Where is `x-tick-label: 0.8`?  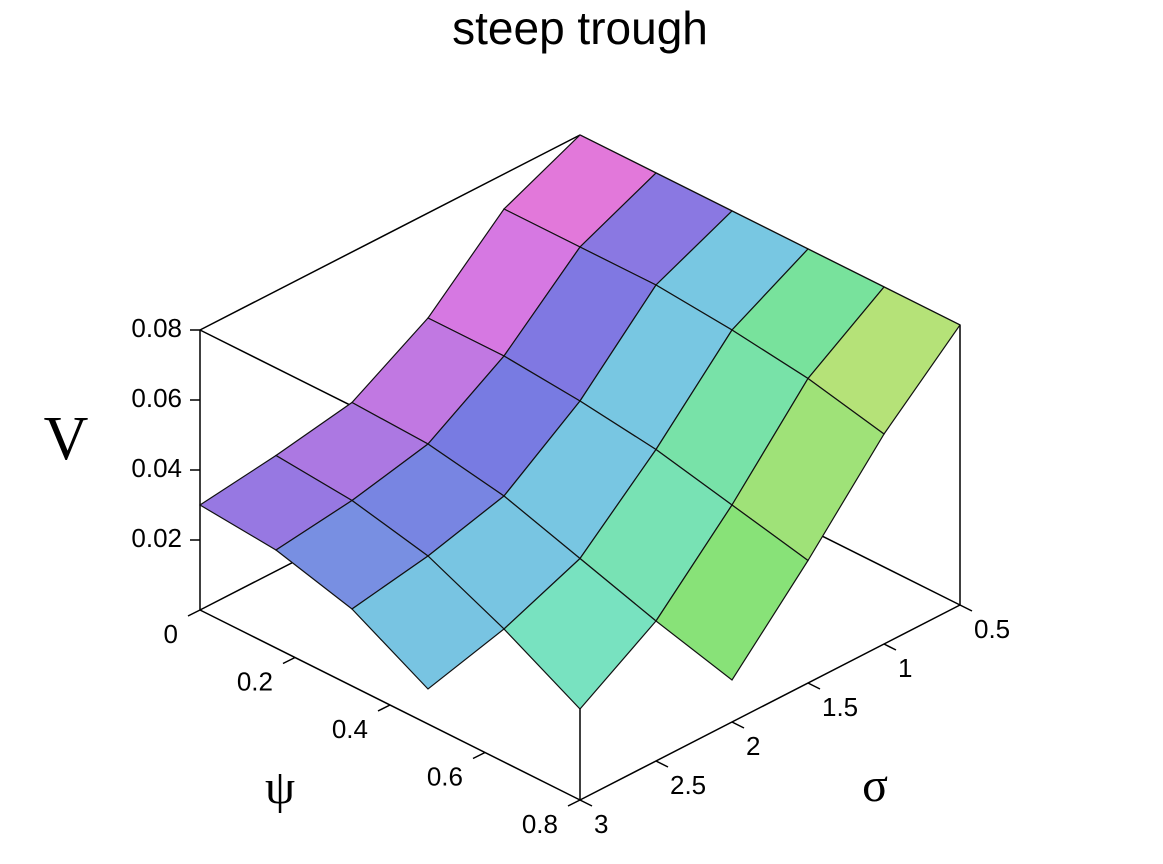
x-tick-label: 0.8 is located at coordinates (540, 824).